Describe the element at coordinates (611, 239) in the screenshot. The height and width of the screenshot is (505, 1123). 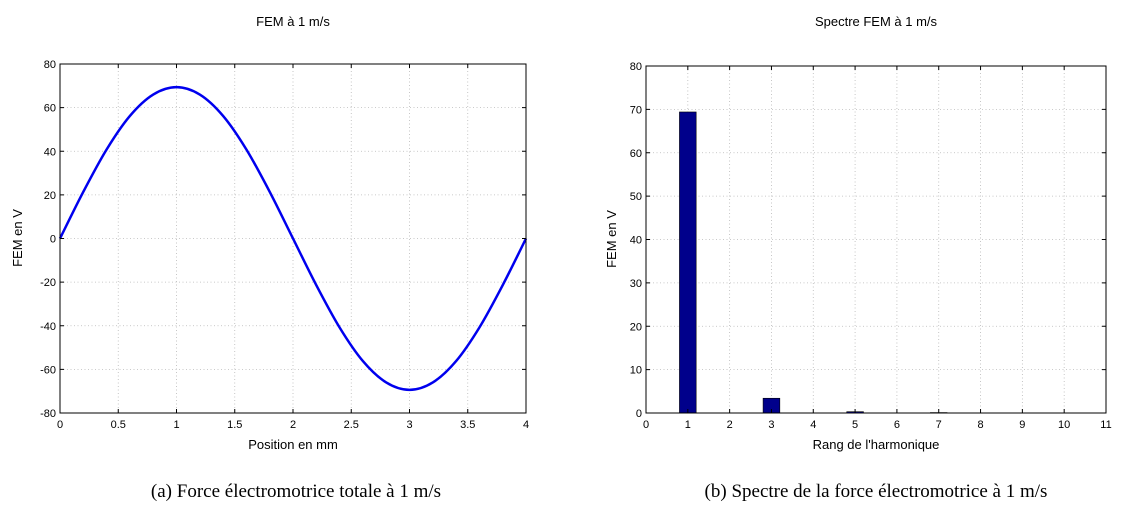
I see `chart-b-ylabel: FEM en V` at that location.